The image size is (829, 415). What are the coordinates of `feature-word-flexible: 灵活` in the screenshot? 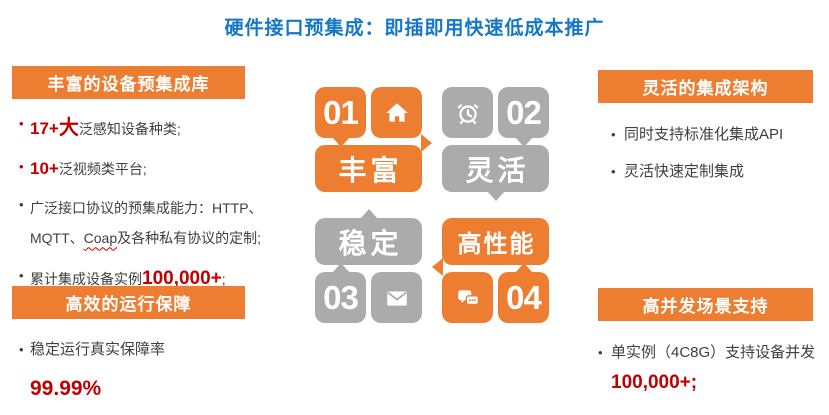 It's located at (495, 173).